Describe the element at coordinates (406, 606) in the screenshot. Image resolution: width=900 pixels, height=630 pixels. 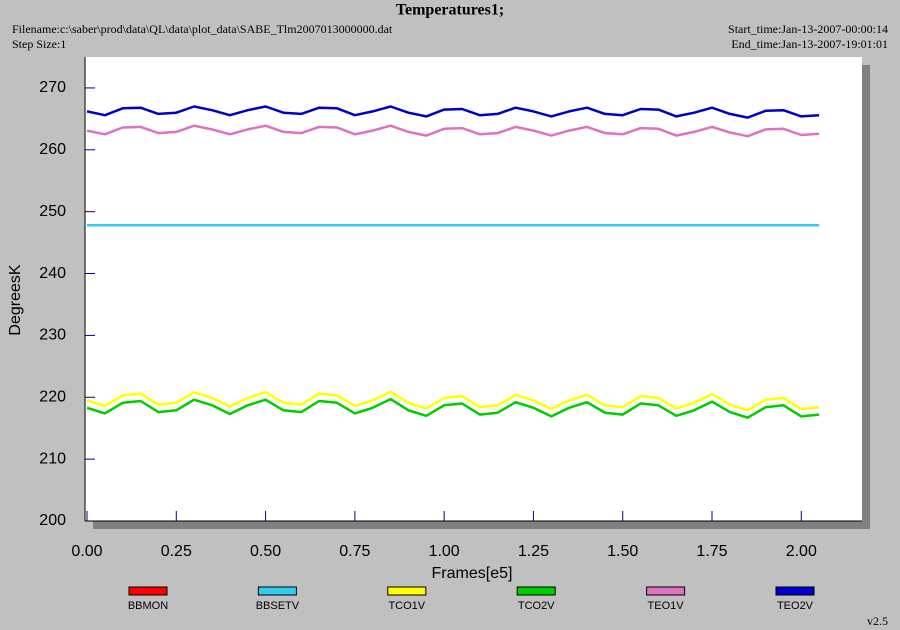
I see `legend-label: TCO1V` at that location.